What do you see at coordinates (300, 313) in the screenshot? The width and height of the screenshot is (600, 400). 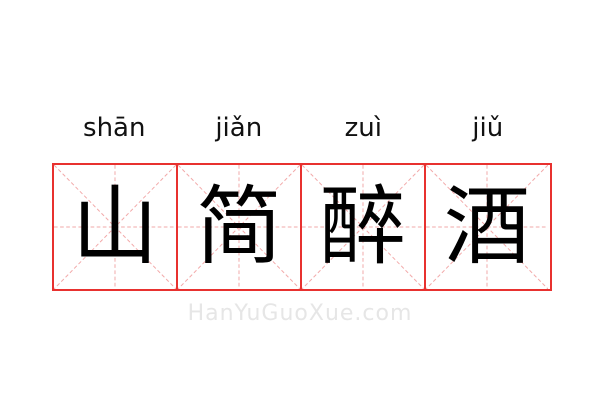 I see `watermark: HanYuGuoXue.com` at bounding box center [300, 313].